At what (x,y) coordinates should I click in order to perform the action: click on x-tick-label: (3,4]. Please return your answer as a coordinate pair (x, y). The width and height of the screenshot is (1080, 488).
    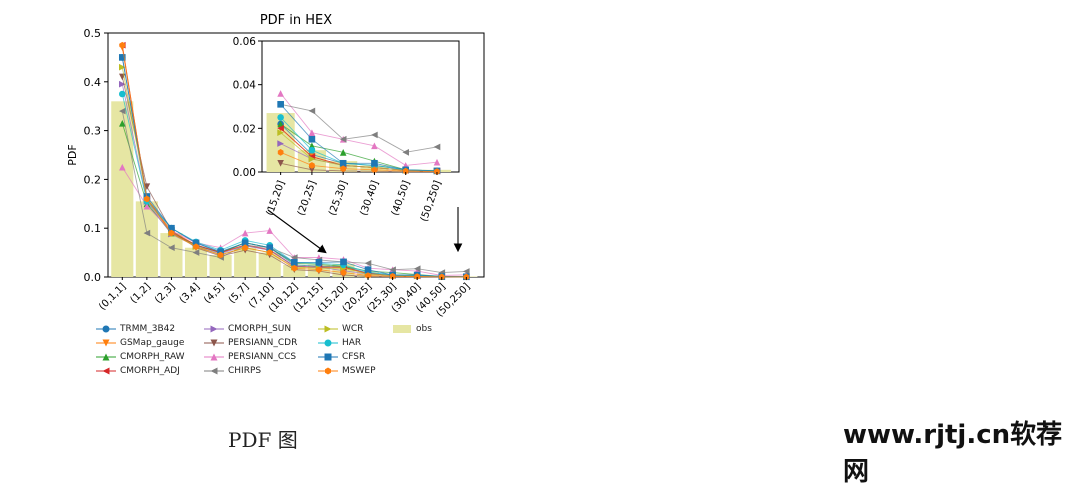
    Looking at the image, I should click on (190, 293).